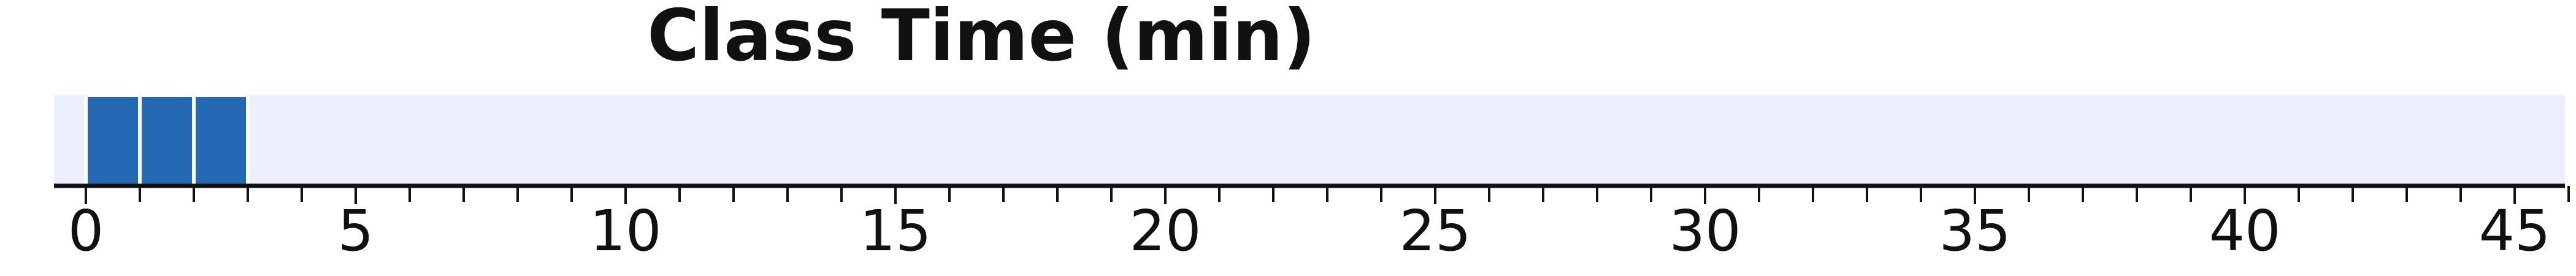 This screenshot has height=276, width=2576. Describe the element at coordinates (356, 231) in the screenshot. I see `x-tick-label: 5` at that location.